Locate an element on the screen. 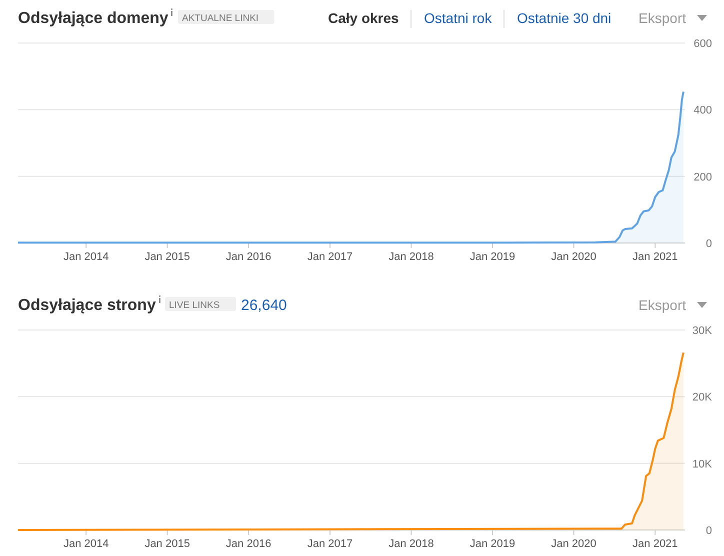 The width and height of the screenshot is (724, 556). chart-subtitle: AKTUALNE LINKI is located at coordinates (220, 18).